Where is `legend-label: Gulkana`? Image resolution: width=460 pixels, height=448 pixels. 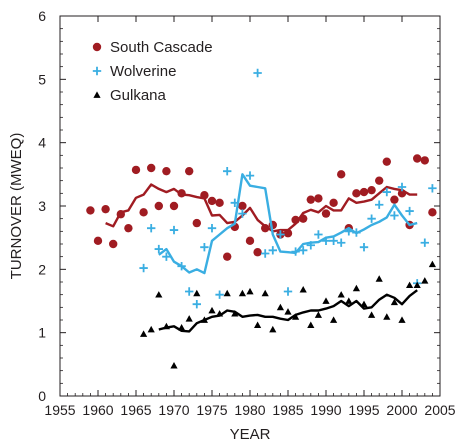 legend-label: Gulkana is located at coordinates (138, 95).